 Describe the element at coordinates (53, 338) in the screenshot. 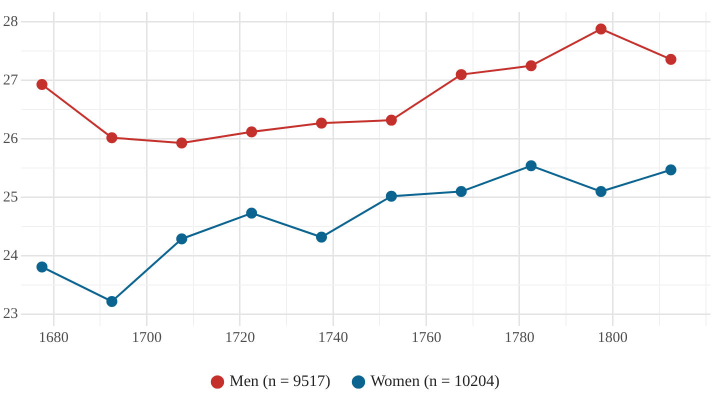

I see `x-tick-label: 1680` at that location.